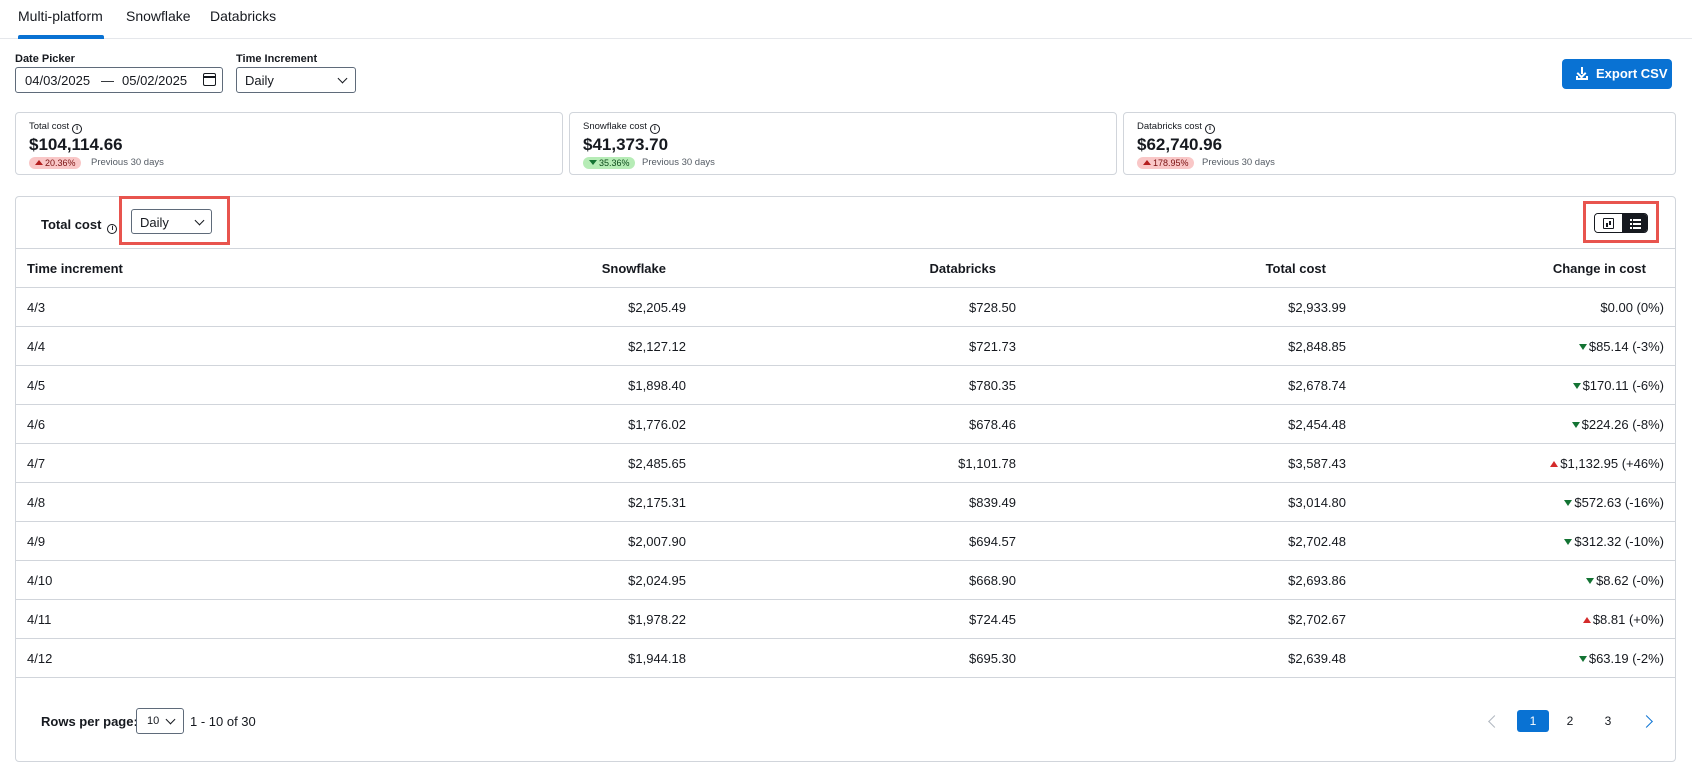  Describe the element at coordinates (166, 385) in the screenshot. I see `cell-time-increment: 4/5` at that location.